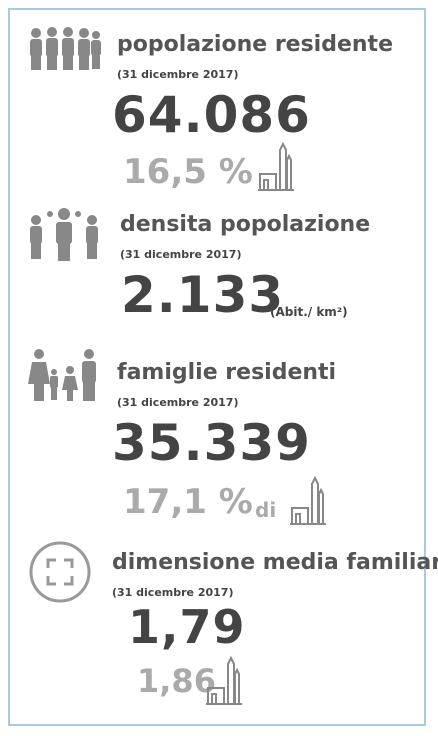 Image resolution: width=438 pixels, height=736 pixels. Describe the element at coordinates (62, 375) in the screenshot. I see `family-icon` at that location.